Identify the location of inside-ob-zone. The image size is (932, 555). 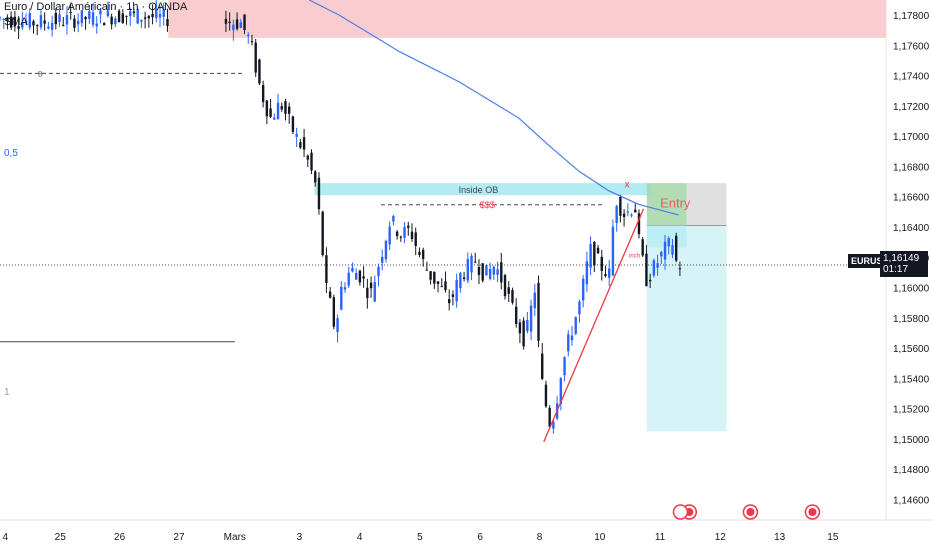
(483, 189).